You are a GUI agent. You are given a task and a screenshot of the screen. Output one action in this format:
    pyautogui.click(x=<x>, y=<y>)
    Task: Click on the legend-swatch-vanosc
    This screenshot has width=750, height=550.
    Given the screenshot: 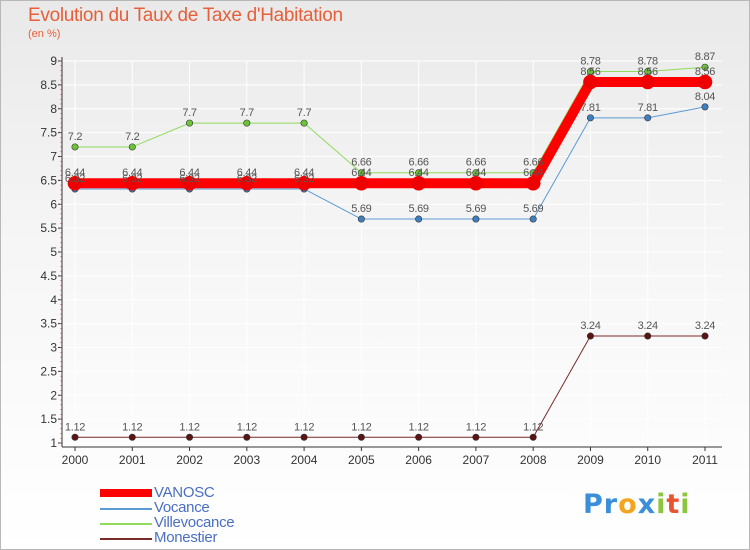 What is the action you would take?
    pyautogui.click(x=126, y=493)
    